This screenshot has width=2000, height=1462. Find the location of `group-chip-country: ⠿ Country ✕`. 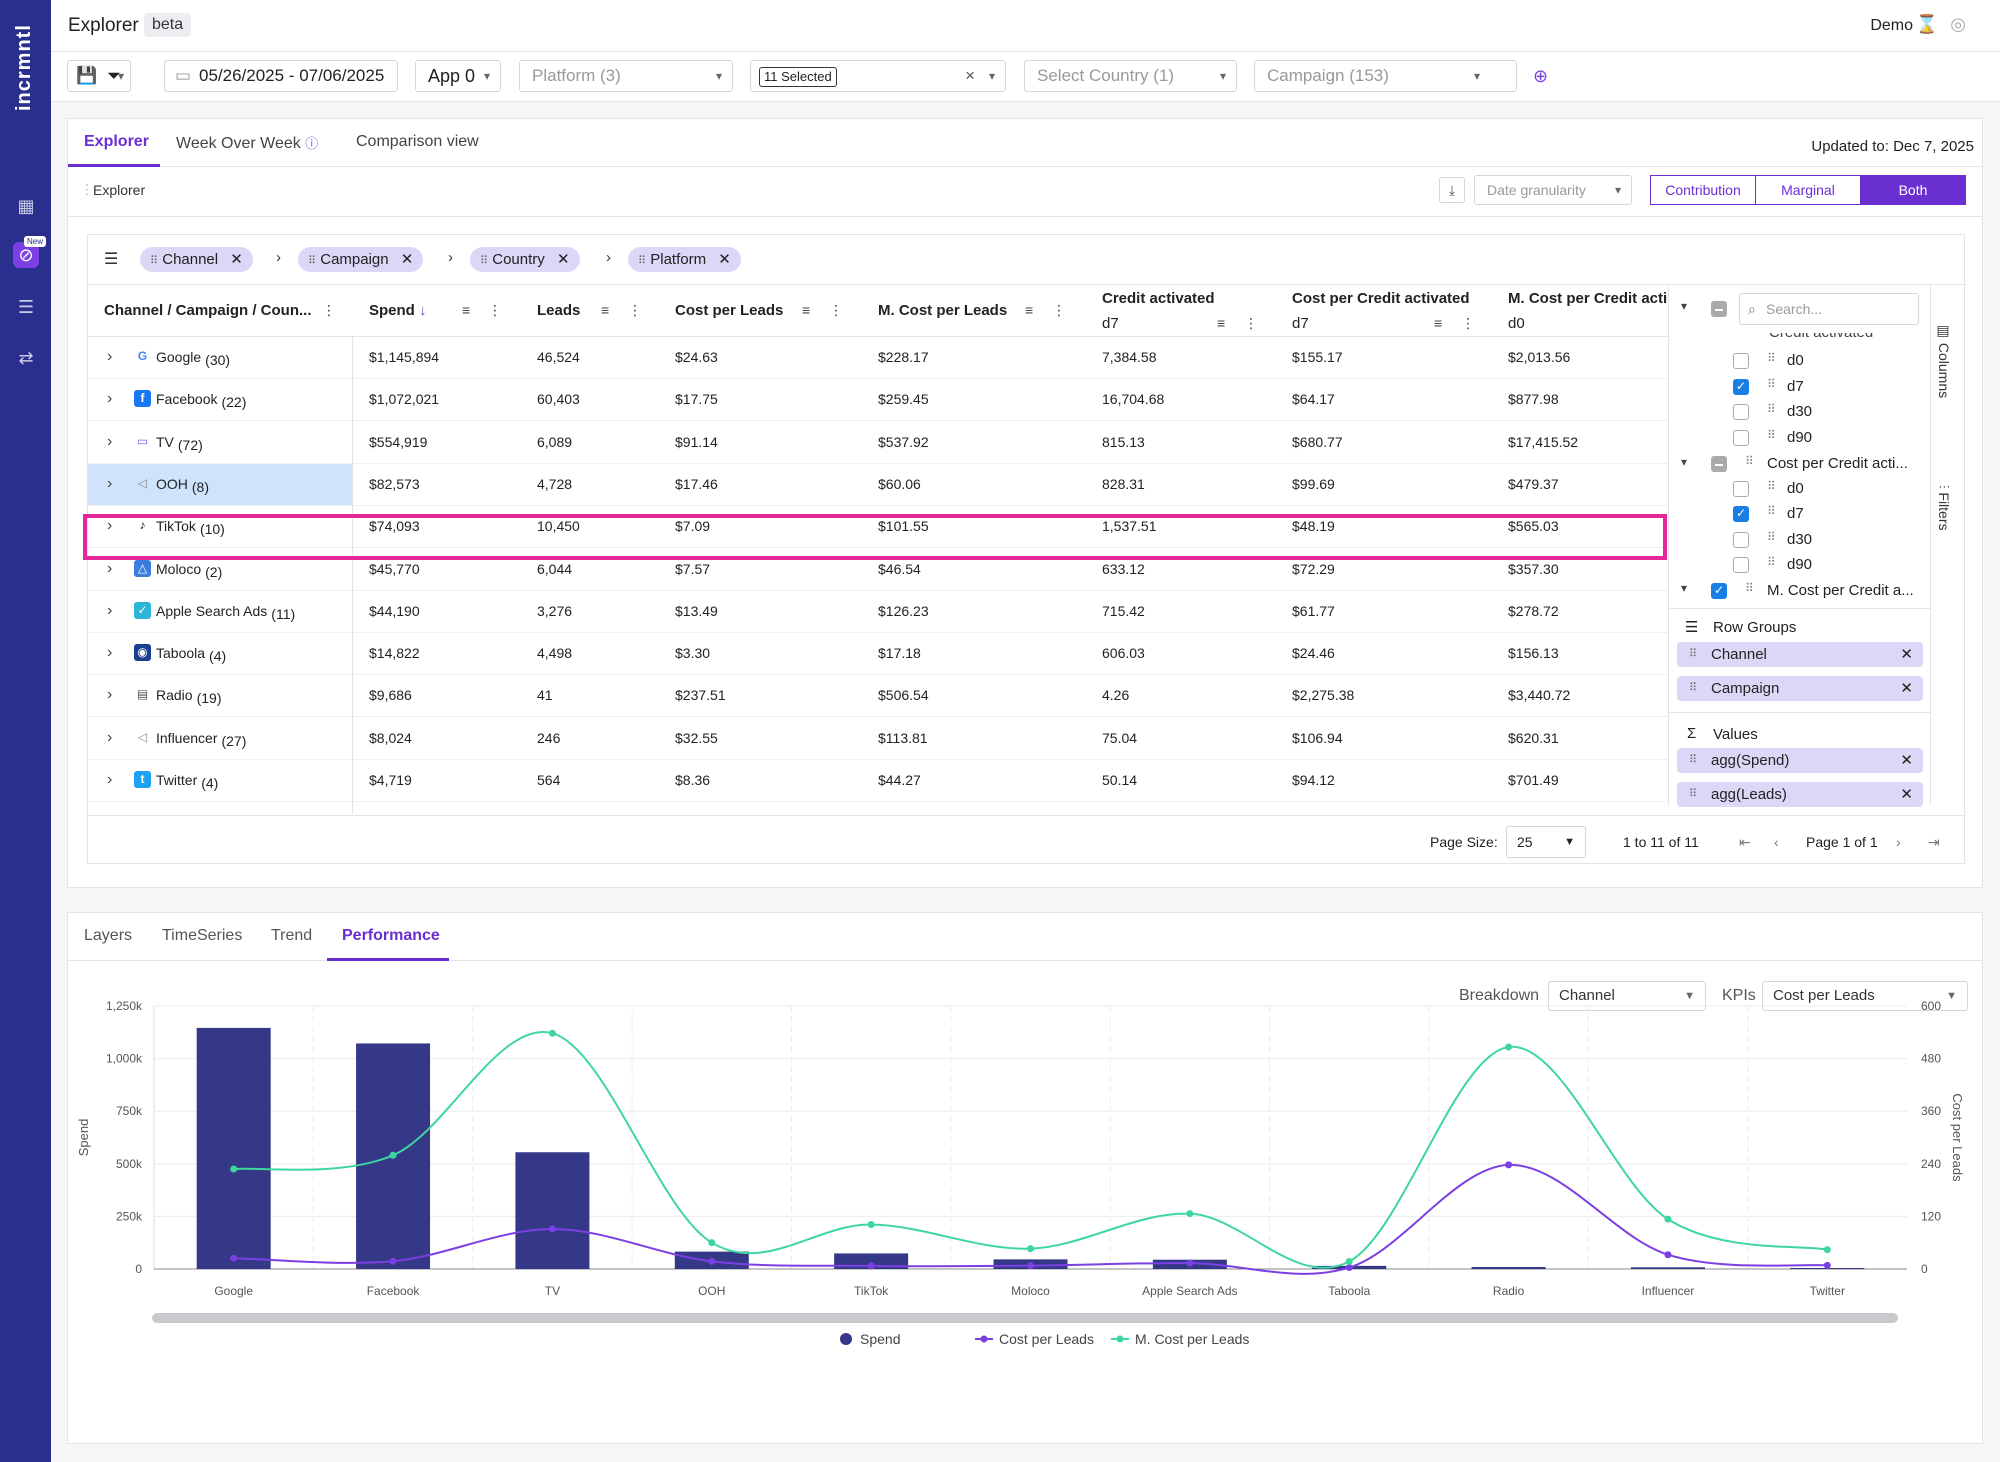

group-chip-country: ⠿ Country ✕ is located at coordinates (525, 259).